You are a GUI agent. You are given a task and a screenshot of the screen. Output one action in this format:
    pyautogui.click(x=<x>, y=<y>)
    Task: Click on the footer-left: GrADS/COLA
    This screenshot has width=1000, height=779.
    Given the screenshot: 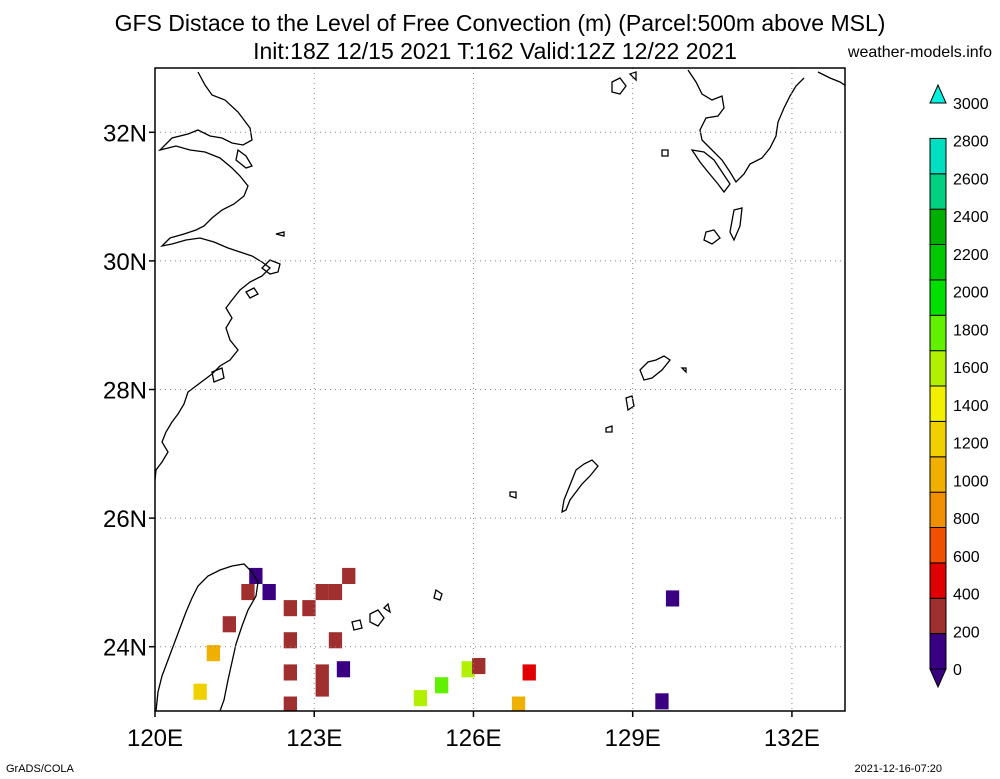 What is the action you would take?
    pyautogui.click(x=40, y=769)
    